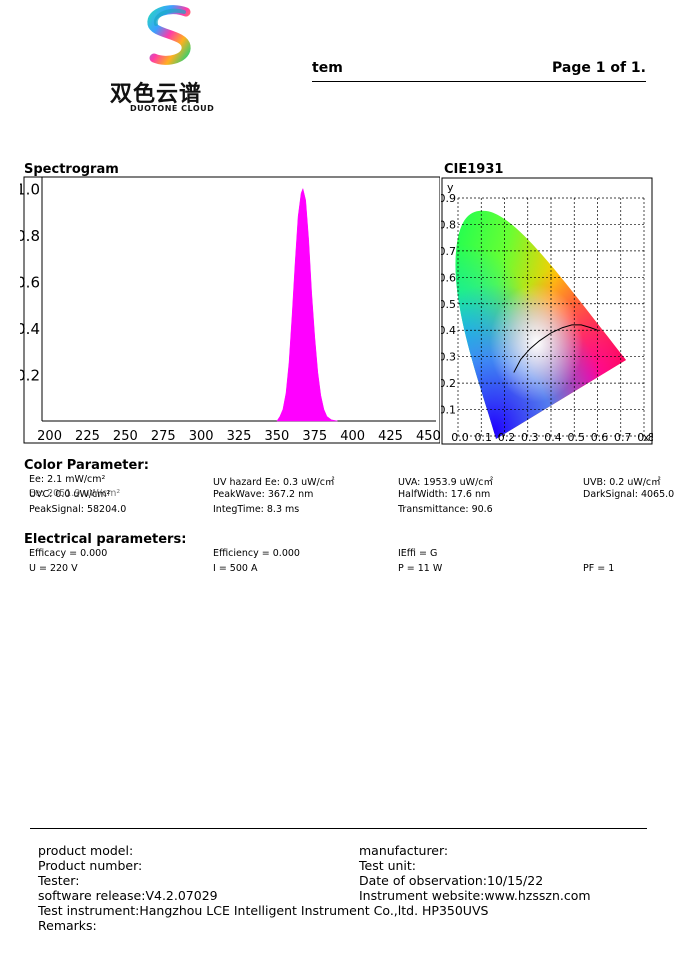  I want to click on electrical-parameter-cell: Efficacy = 0.000, so click(68, 553).